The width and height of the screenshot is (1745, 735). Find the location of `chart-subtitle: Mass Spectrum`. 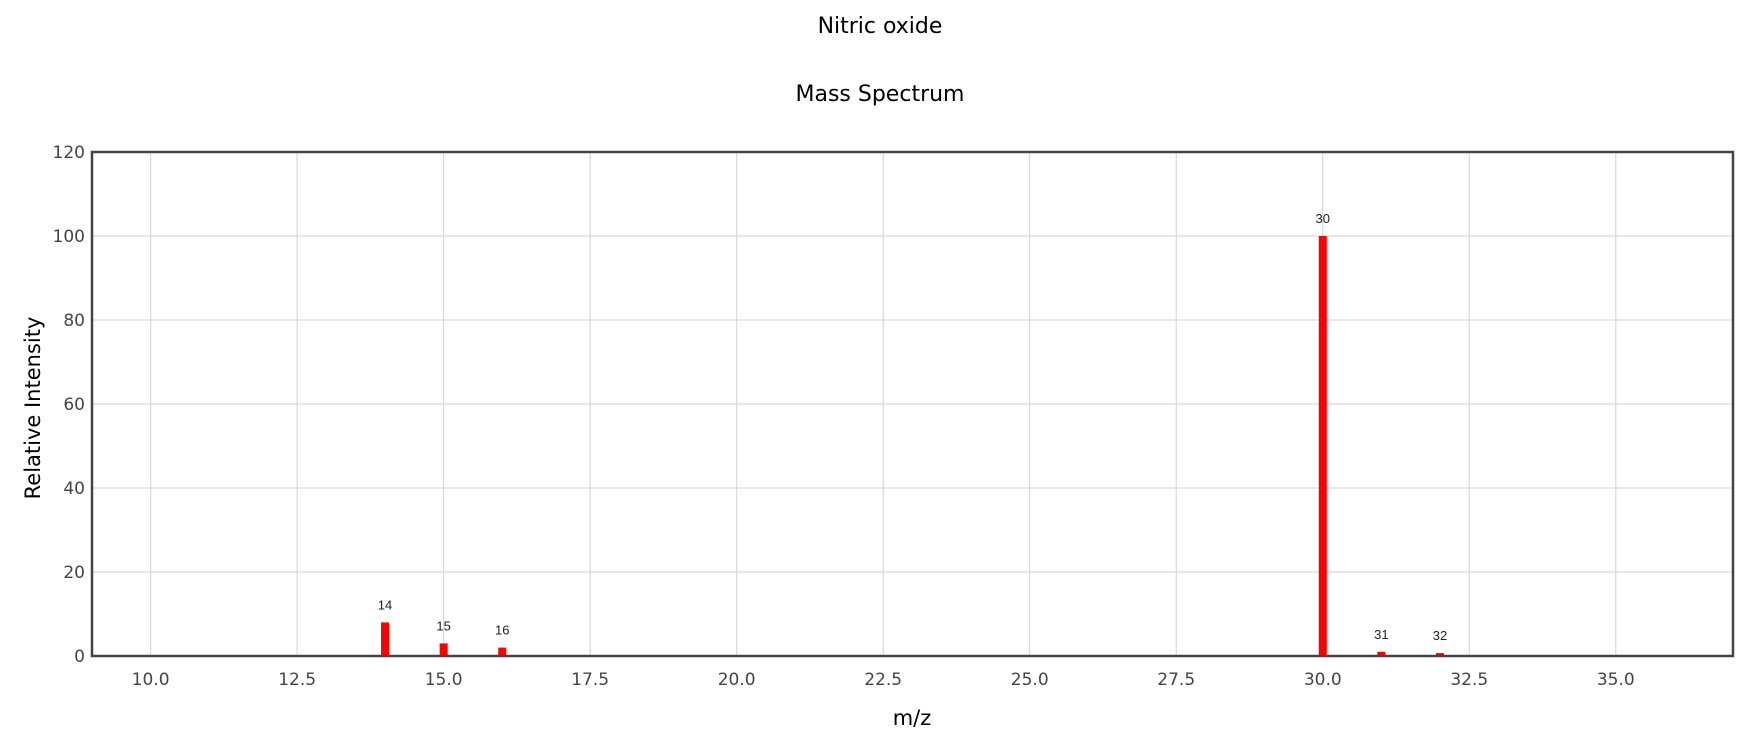

chart-subtitle: Mass Spectrum is located at coordinates (880, 94).